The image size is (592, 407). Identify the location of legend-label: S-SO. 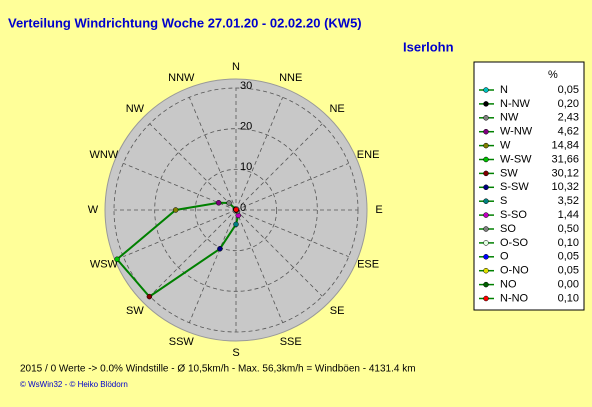
(513, 215).